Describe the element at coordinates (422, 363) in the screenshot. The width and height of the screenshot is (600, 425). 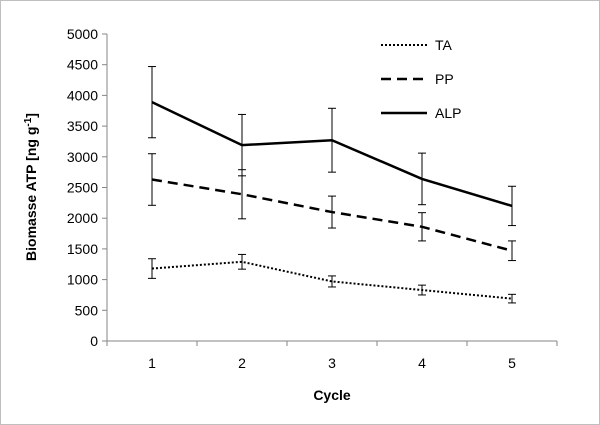
I see `x-tick-label: 4` at that location.